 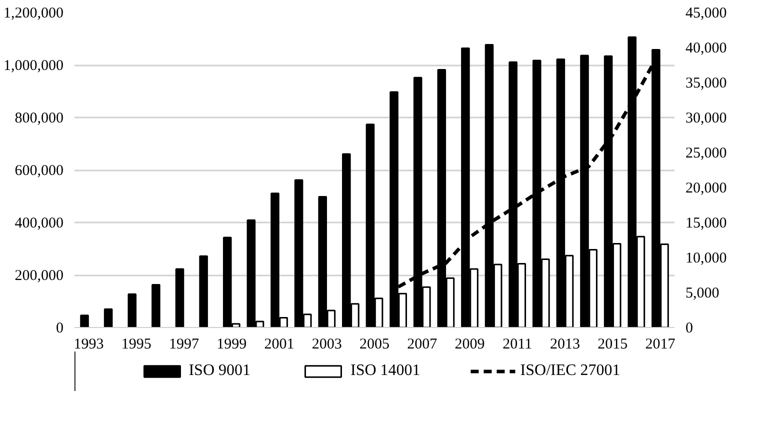 I want to click on x-tick-label: 2007, so click(x=422, y=344).